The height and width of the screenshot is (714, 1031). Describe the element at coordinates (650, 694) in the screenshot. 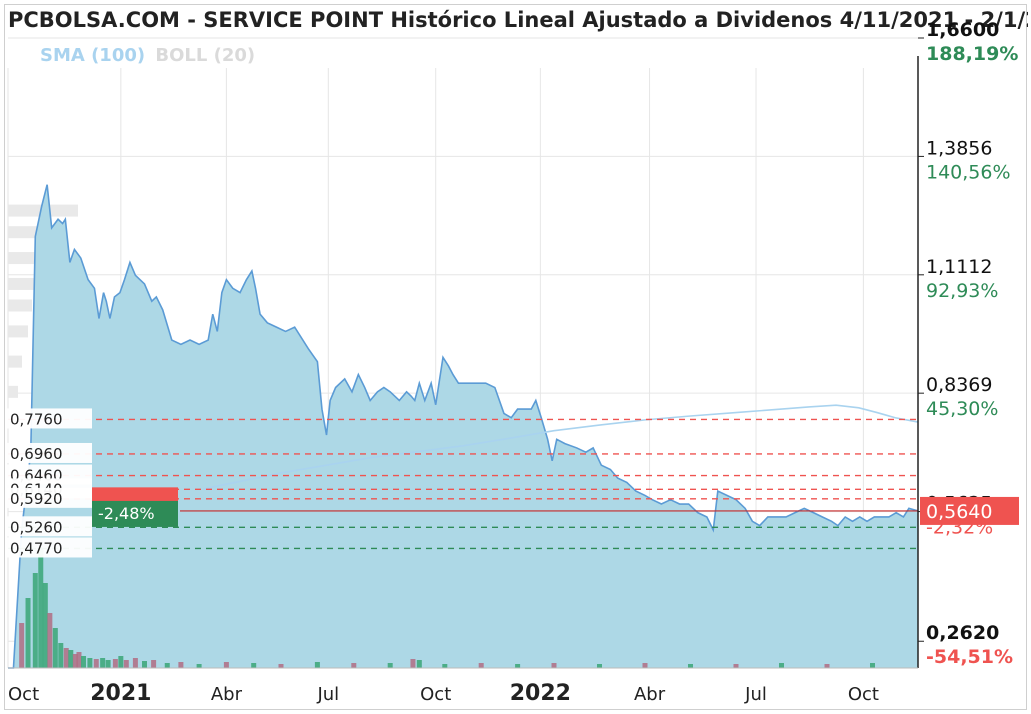

I see `x-tick-6: Abr` at that location.